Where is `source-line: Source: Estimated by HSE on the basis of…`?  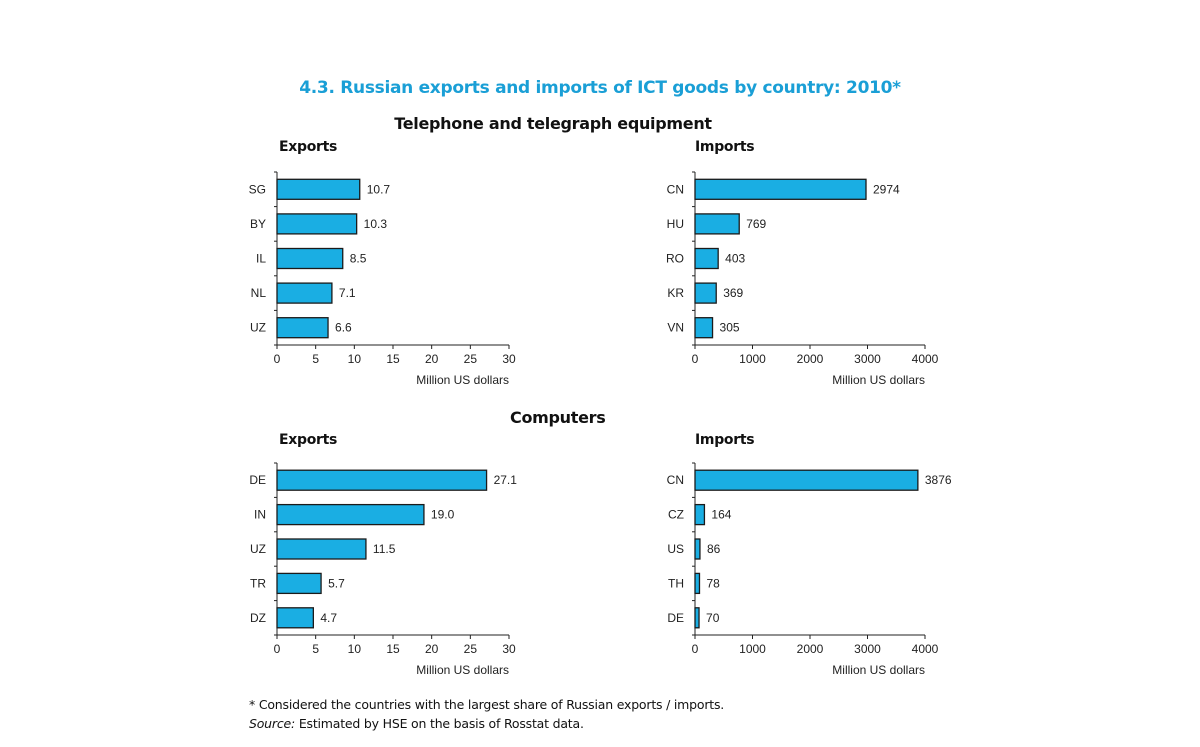
source-line: Source: Estimated by HSE on the basis of… is located at coordinates (416, 723).